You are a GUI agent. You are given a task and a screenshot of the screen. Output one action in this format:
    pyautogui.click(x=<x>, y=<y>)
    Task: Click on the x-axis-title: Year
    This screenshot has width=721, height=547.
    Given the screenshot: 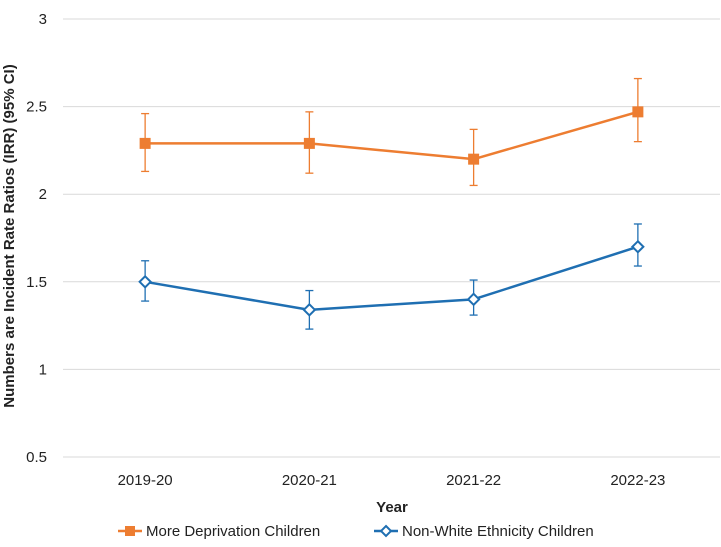 What is the action you would take?
    pyautogui.click(x=392, y=507)
    